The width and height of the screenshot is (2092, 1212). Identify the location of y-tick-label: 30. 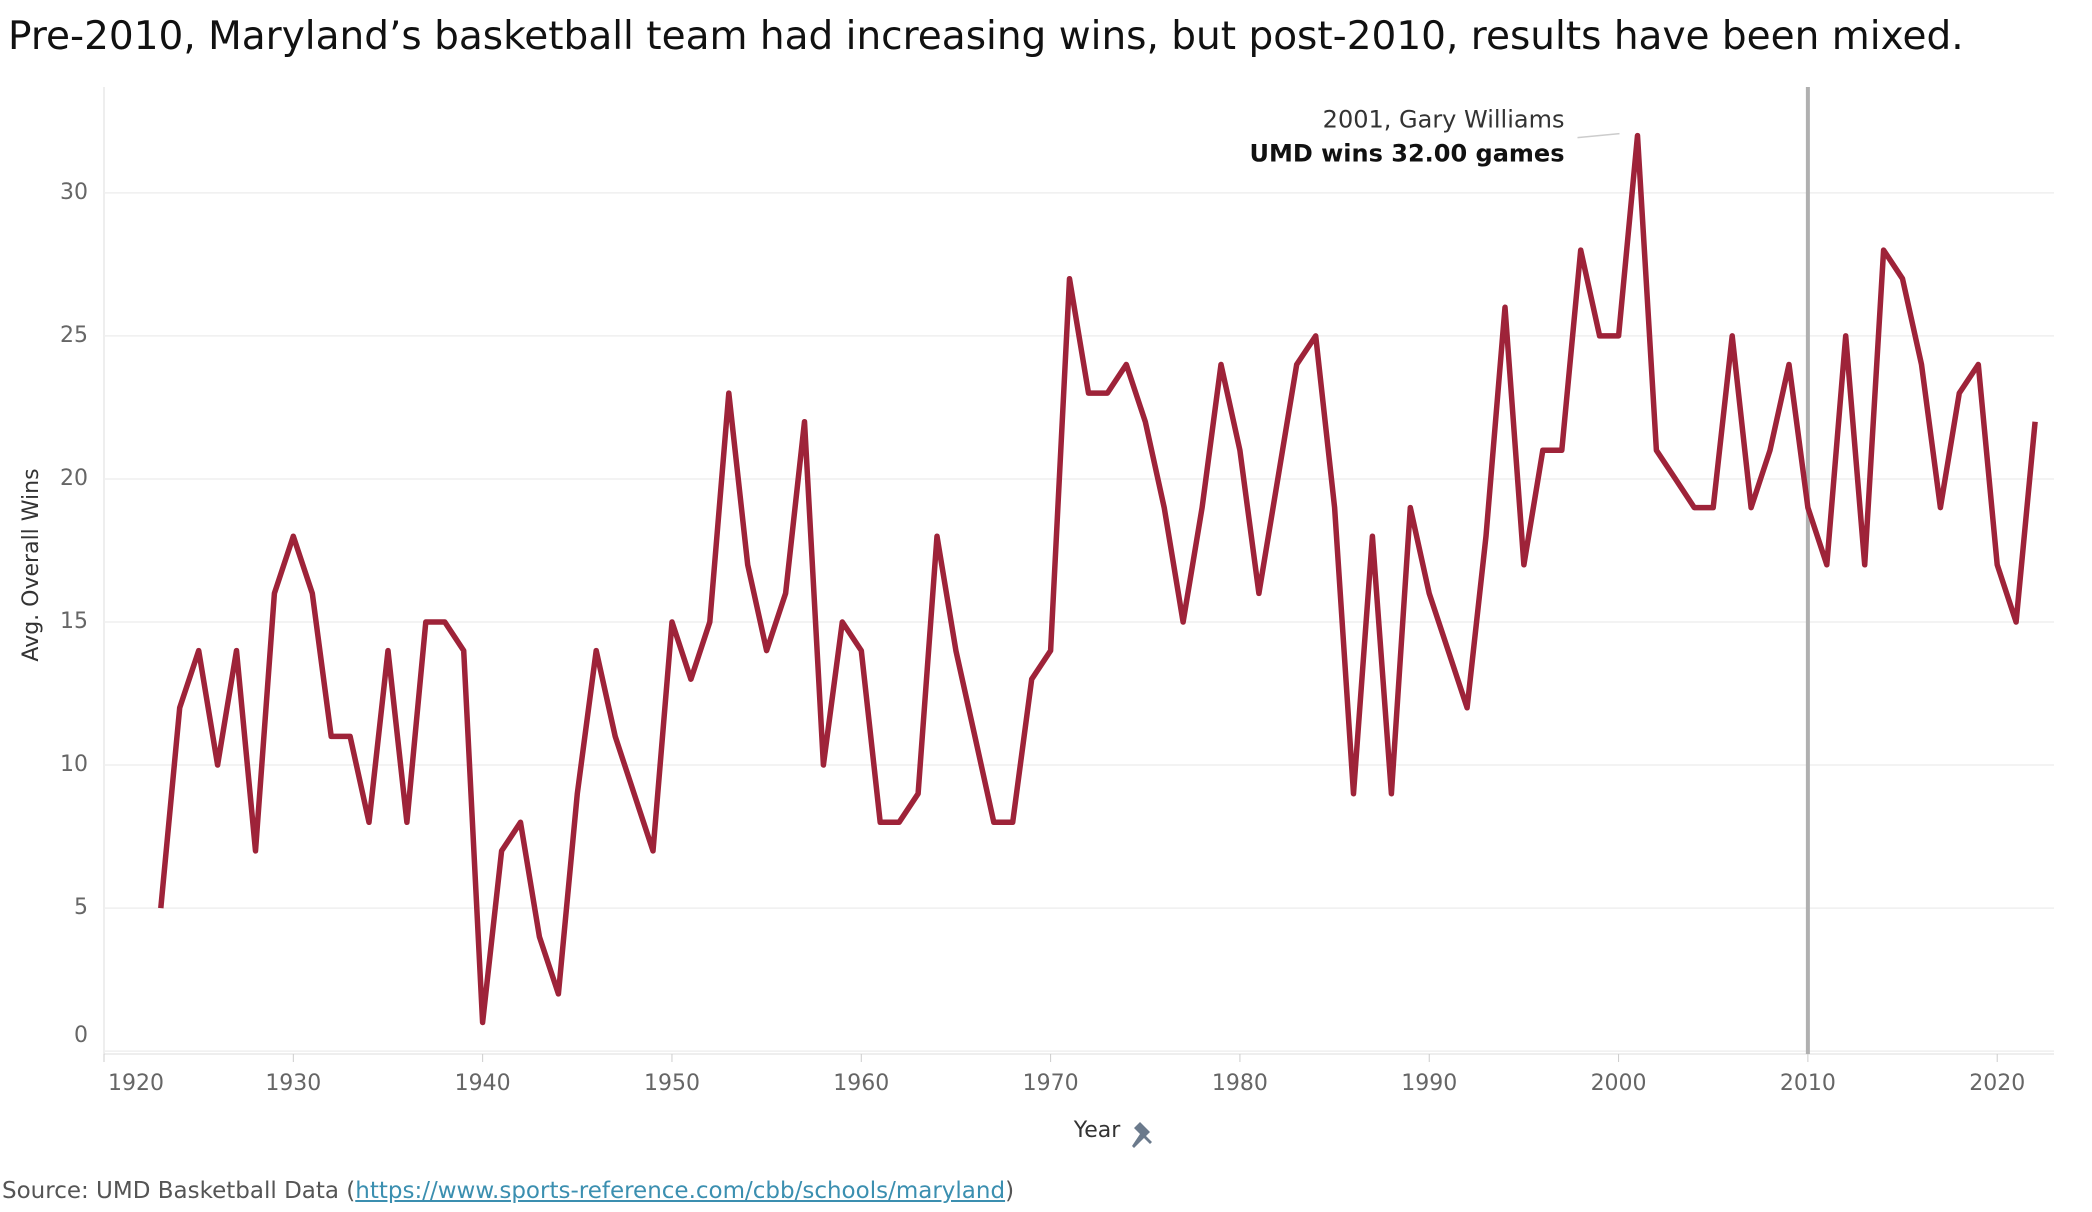
(74, 192).